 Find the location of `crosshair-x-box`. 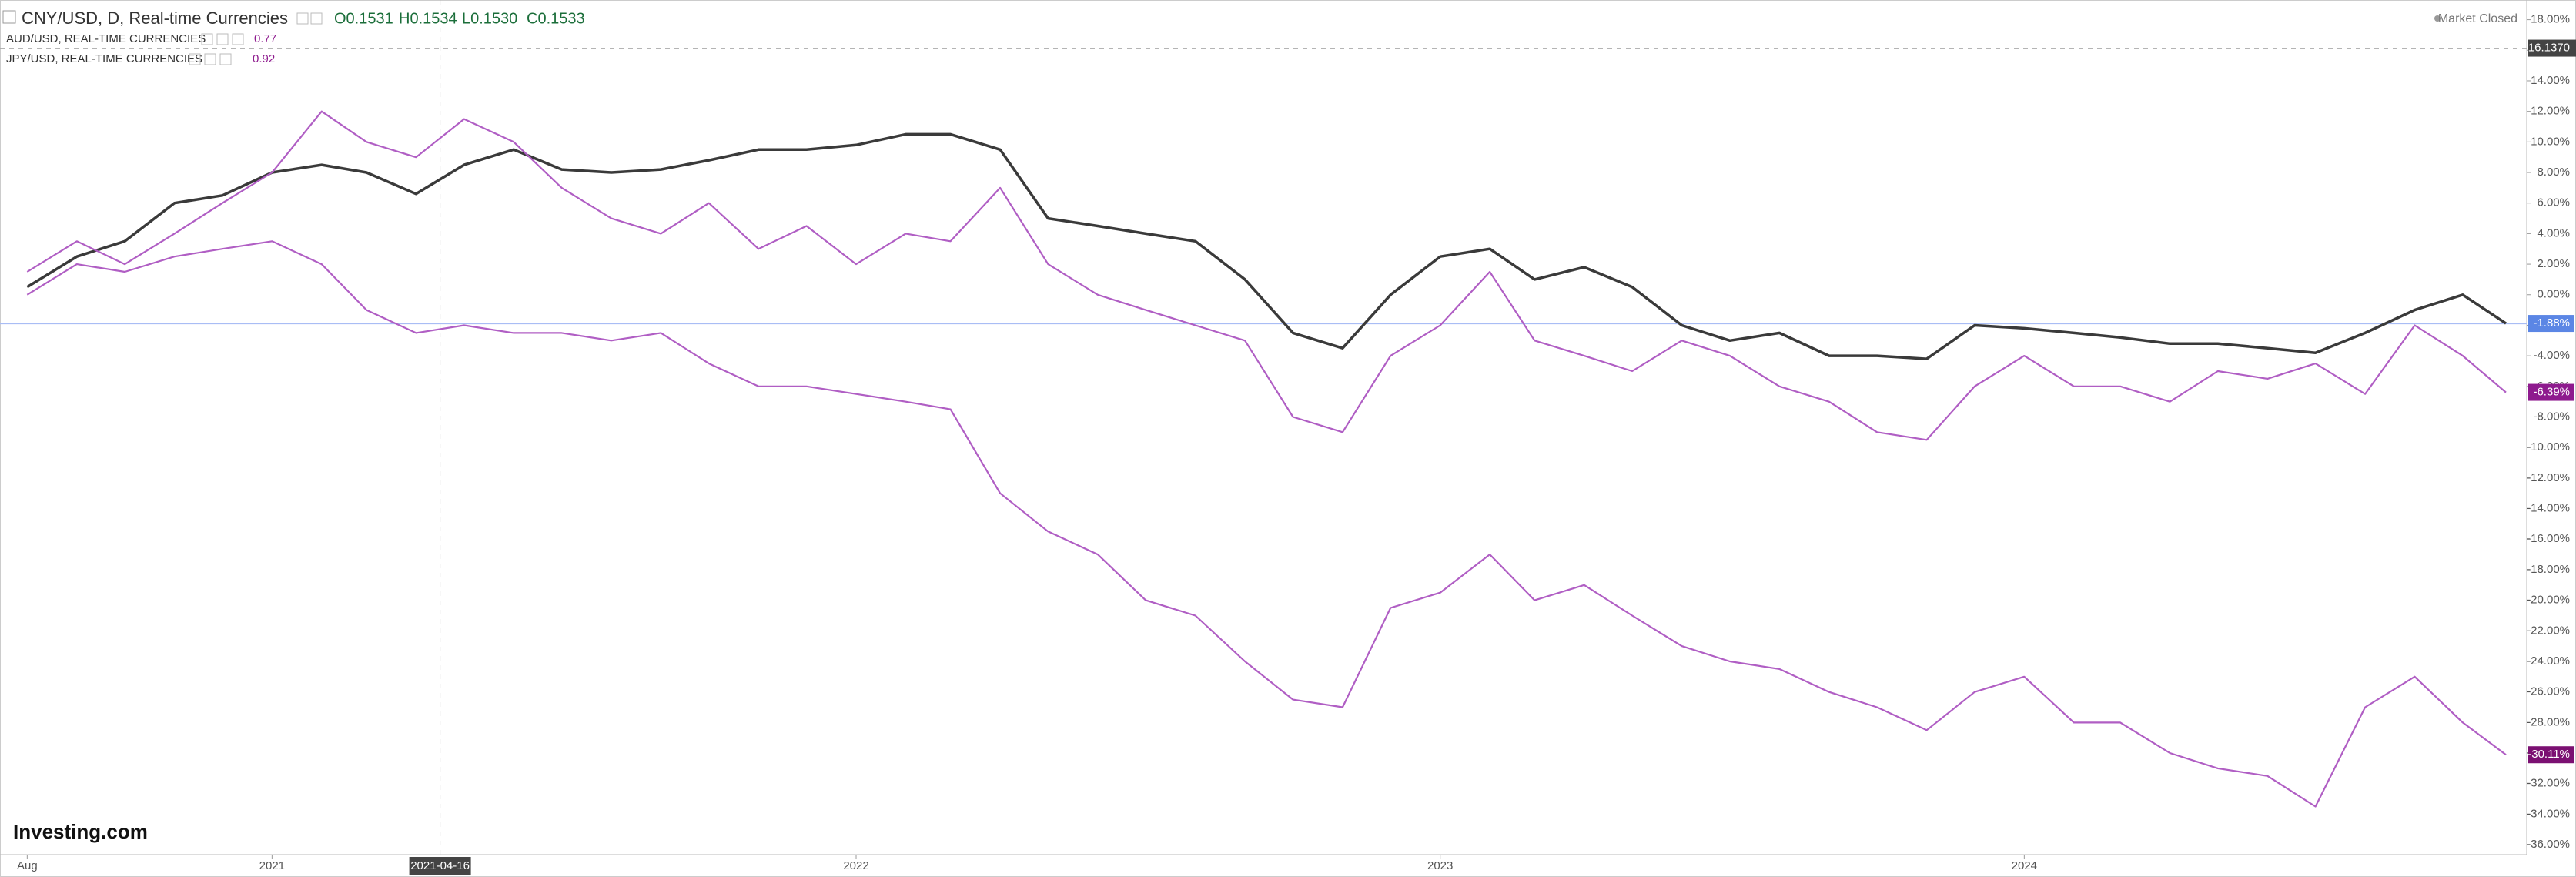

crosshair-x-box is located at coordinates (440, 866).